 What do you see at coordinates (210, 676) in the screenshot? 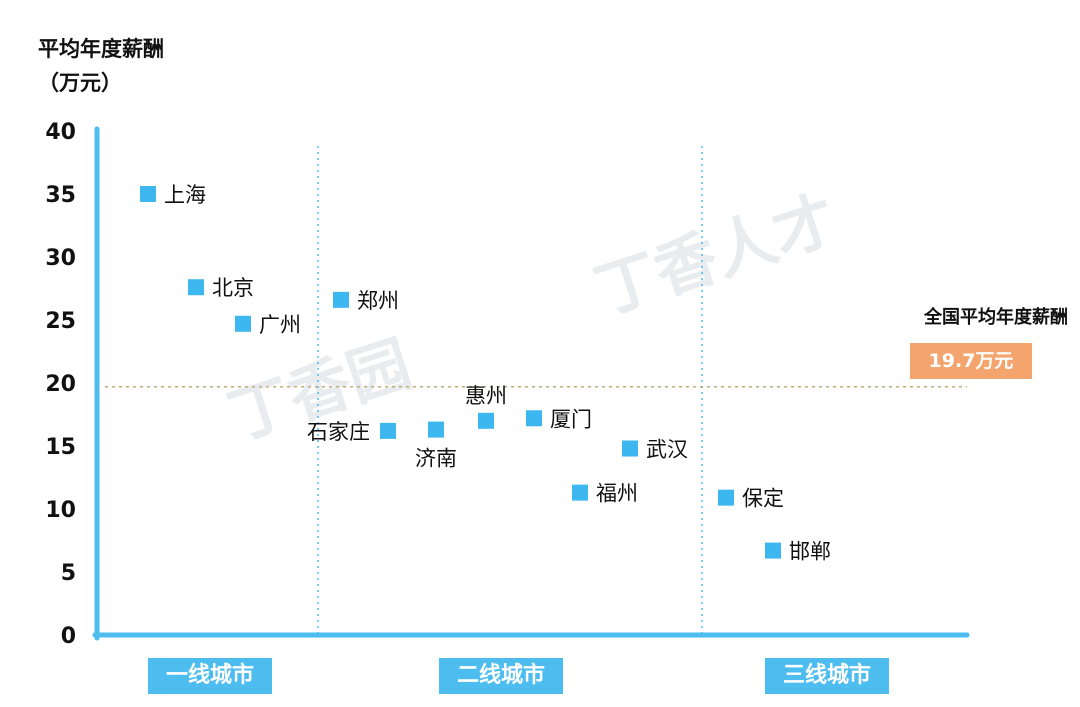
I see `tier-label-1: 一线城市` at bounding box center [210, 676].